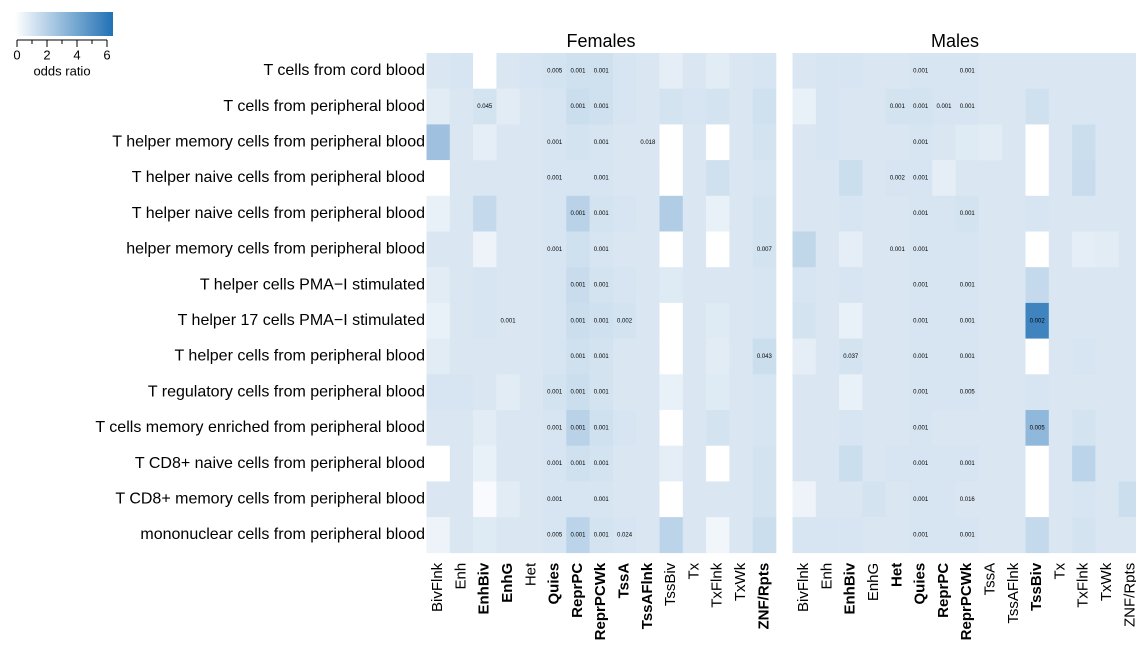  Describe the element at coordinates (693, 570) in the screenshot. I see `column-label: Tx` at that location.